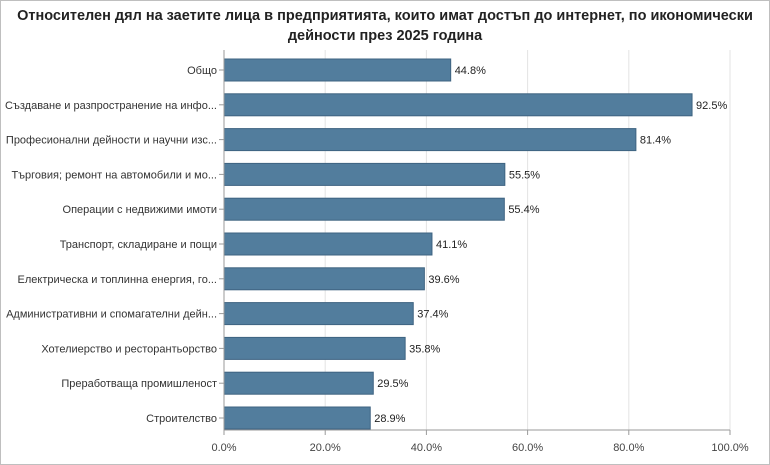 The height and width of the screenshot is (465, 770). Describe the element at coordinates (325, 448) in the screenshot. I see `x-tick-label: 20.0%` at that location.